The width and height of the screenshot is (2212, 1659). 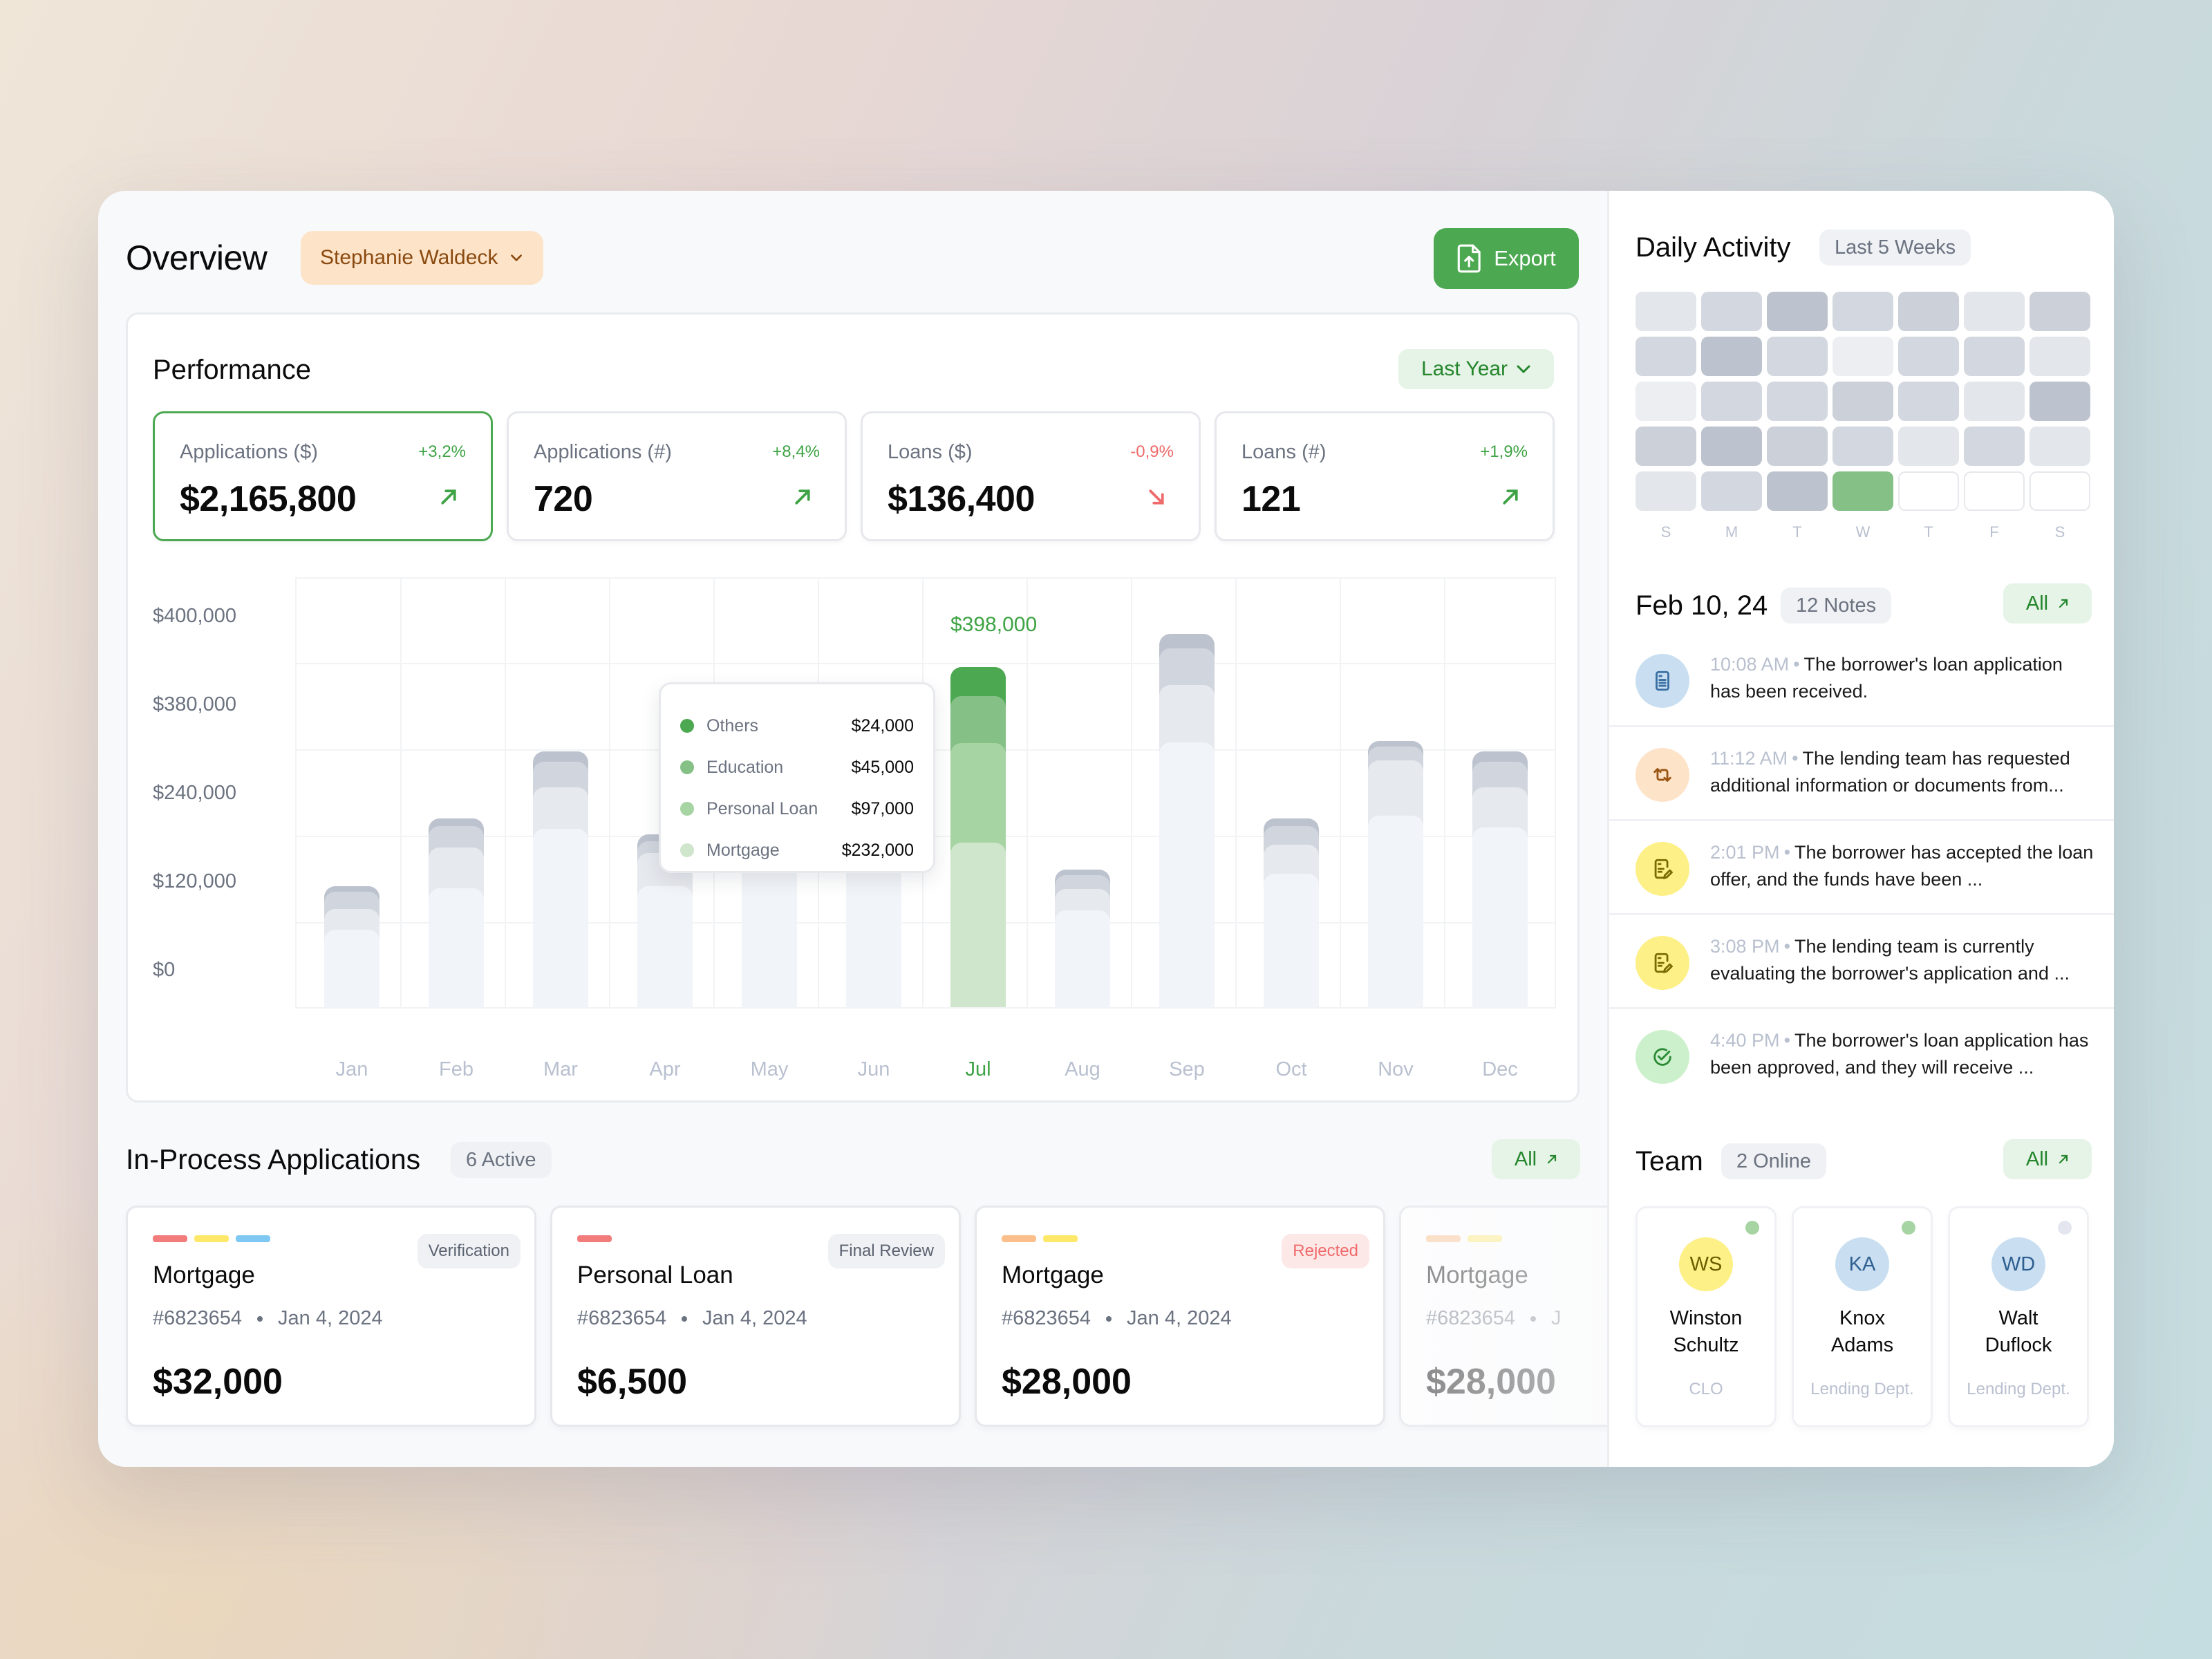 What do you see at coordinates (797, 726) in the screenshot?
I see `tooltip-row-others: Others $24,000` at bounding box center [797, 726].